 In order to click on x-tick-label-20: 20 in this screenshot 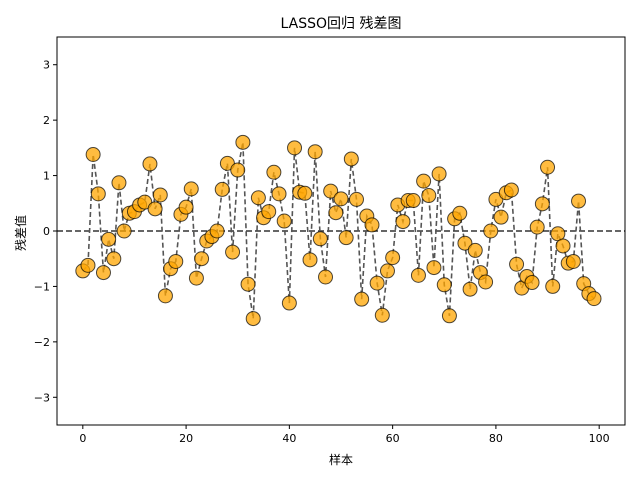, I will do `click(186, 438)`.